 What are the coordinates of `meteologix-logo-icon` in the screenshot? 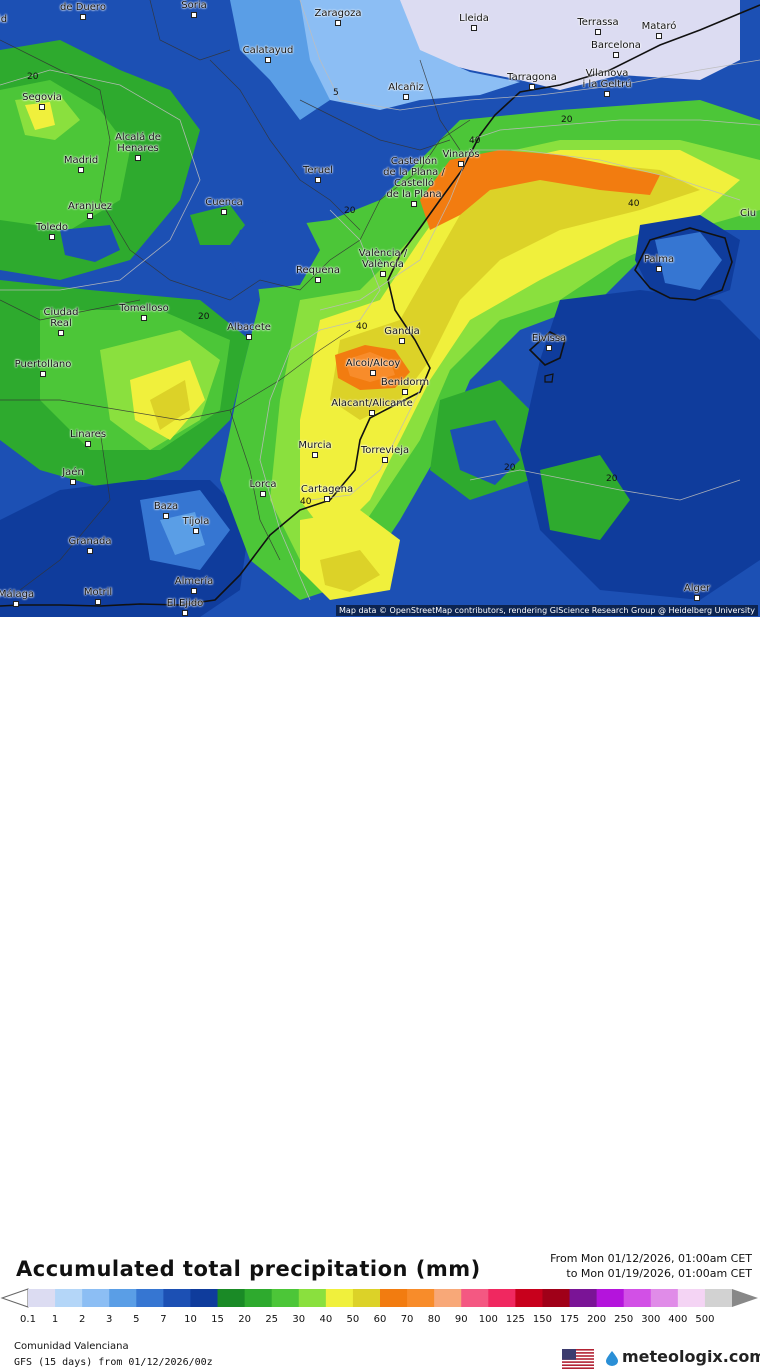 It's located at (612, 1358).